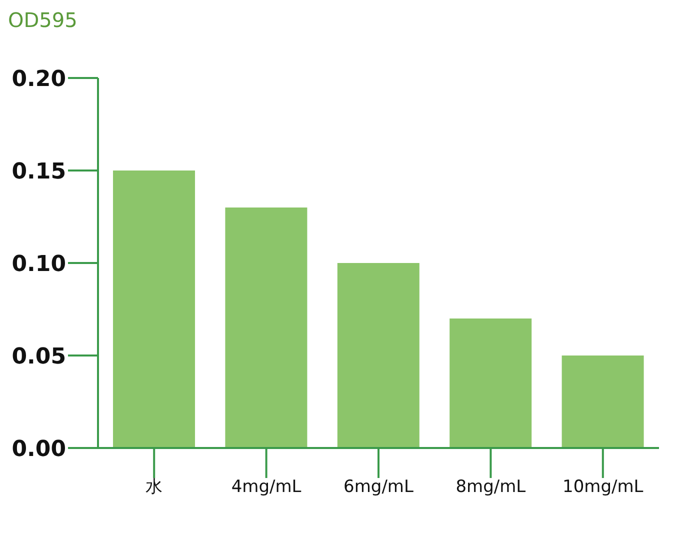 The image size is (687, 536). What do you see at coordinates (43, 20) in the screenshot?
I see `y-axis-title: OD595` at bounding box center [43, 20].